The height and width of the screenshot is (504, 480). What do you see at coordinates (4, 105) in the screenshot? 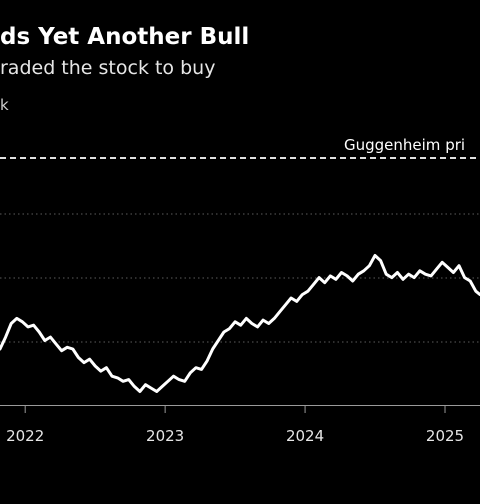
I see `y-unit-label: k` at bounding box center [4, 105].